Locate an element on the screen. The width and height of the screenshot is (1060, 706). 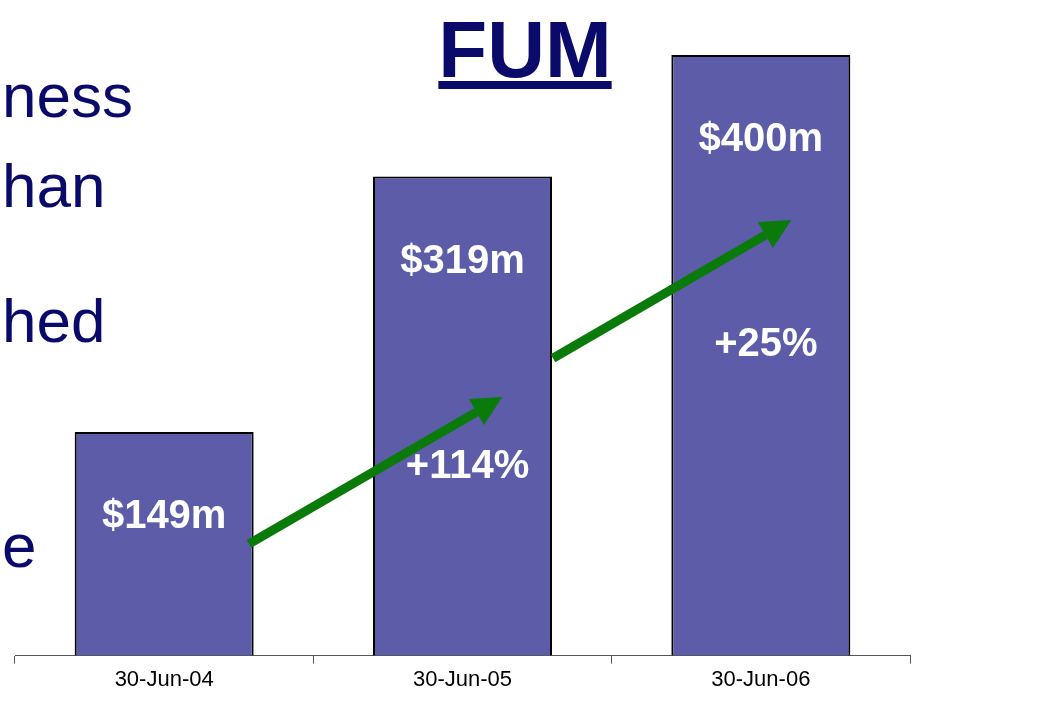
annotation: hed is located at coordinates (54, 320).